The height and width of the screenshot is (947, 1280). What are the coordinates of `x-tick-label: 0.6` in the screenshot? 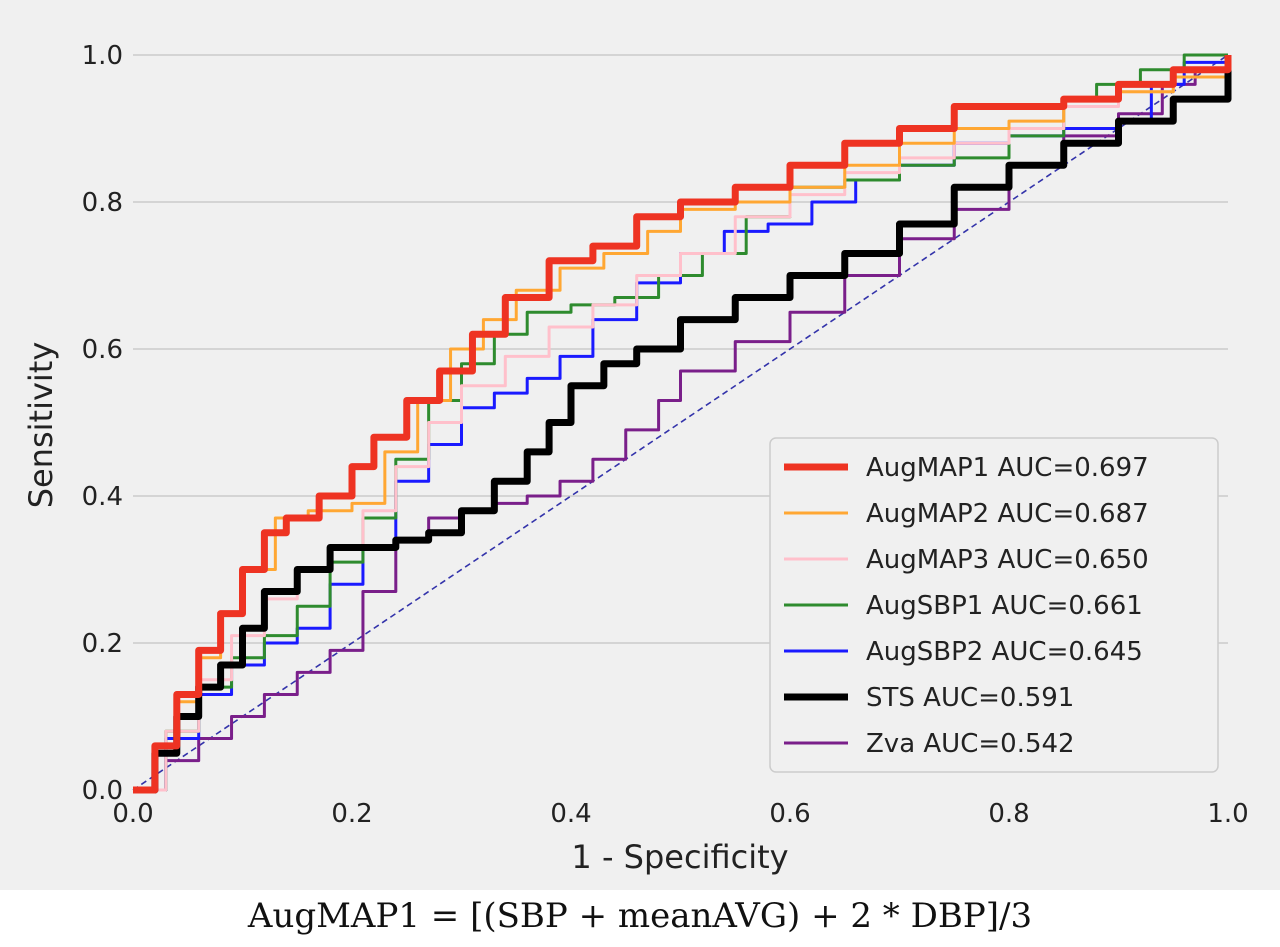 It's located at (789, 814).